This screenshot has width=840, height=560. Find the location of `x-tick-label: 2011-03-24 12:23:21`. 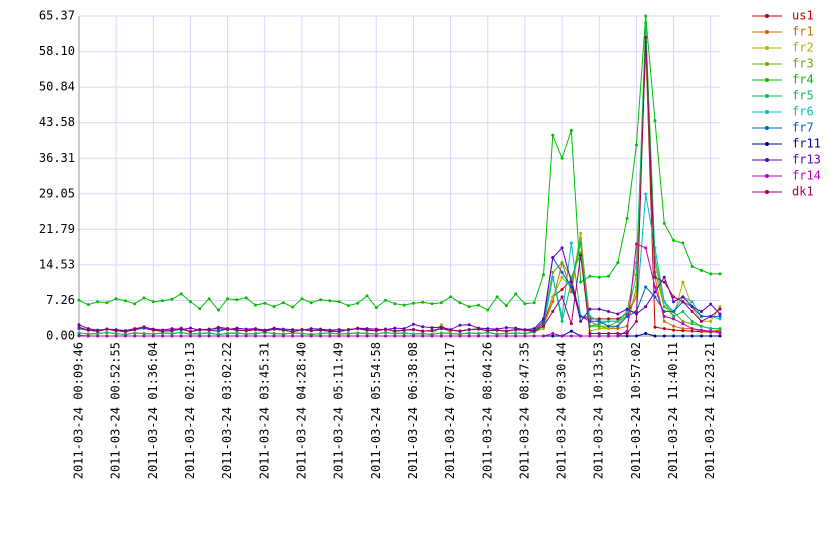

x-tick-label: 2011-03-24 12:23:21 is located at coordinates (710, 410).